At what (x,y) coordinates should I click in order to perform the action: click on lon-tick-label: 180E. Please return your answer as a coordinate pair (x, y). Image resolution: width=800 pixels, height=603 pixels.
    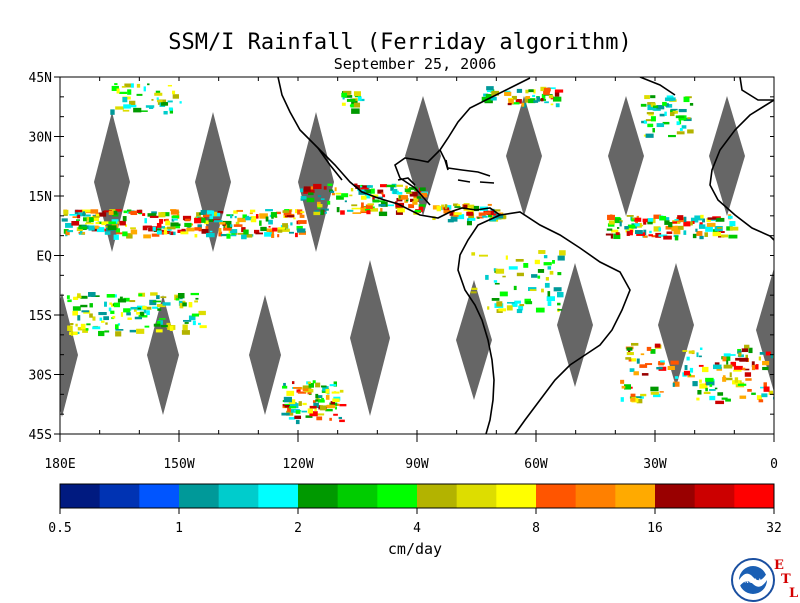
    Looking at the image, I should click on (59, 464).